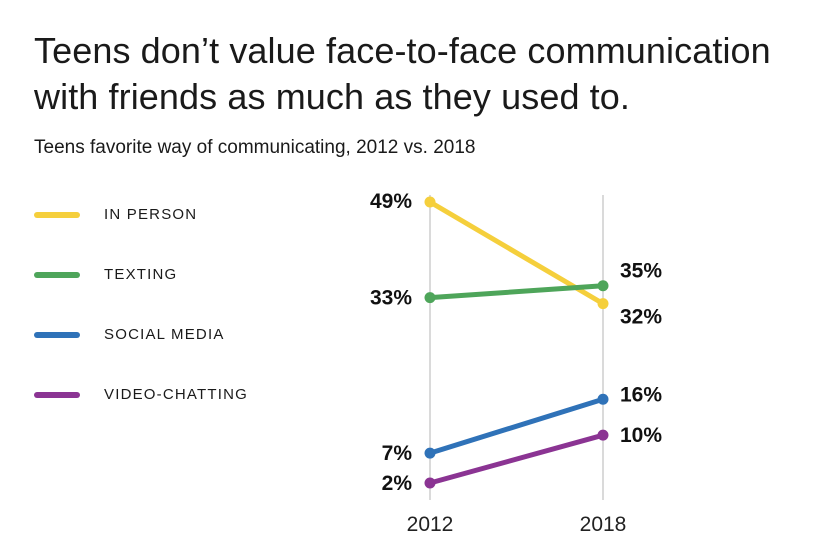  What do you see at coordinates (397, 453) in the screenshot?
I see `value-label-social-media-2012: 7%` at bounding box center [397, 453].